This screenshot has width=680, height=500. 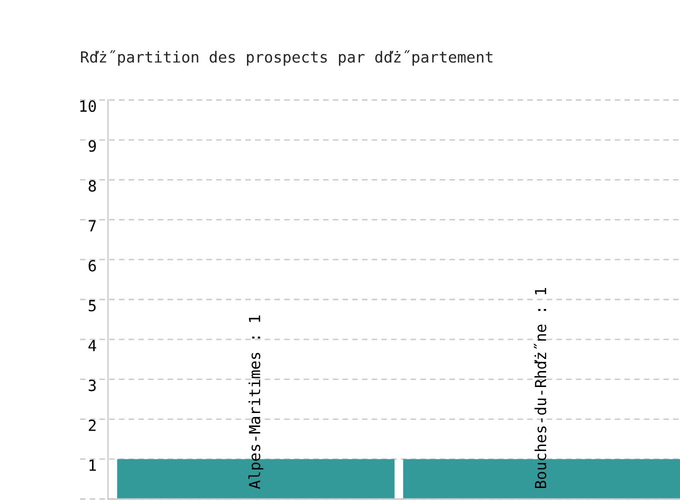 I want to click on data-label: Alpes-Maritimes : 1, so click(x=256, y=402).